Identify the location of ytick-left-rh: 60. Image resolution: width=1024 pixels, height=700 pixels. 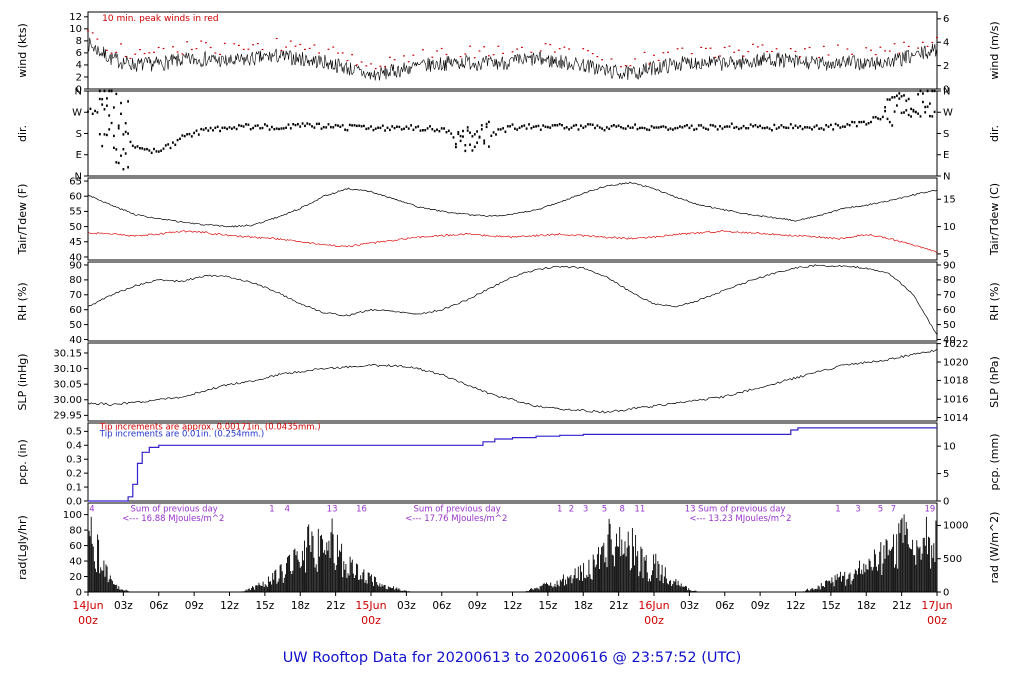
(75, 310).